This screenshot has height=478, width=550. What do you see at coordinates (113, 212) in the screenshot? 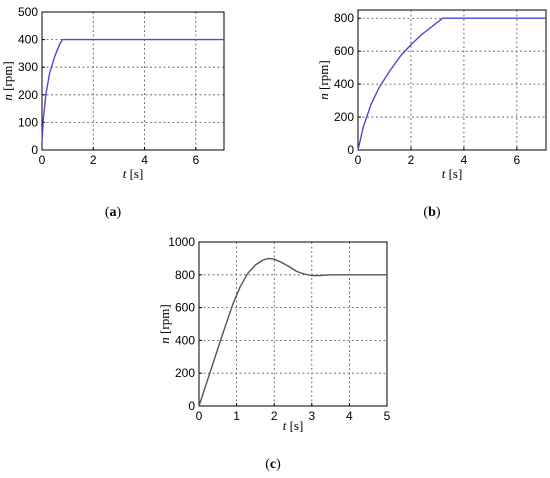
I see `panel-caption: (a)` at bounding box center [113, 212].